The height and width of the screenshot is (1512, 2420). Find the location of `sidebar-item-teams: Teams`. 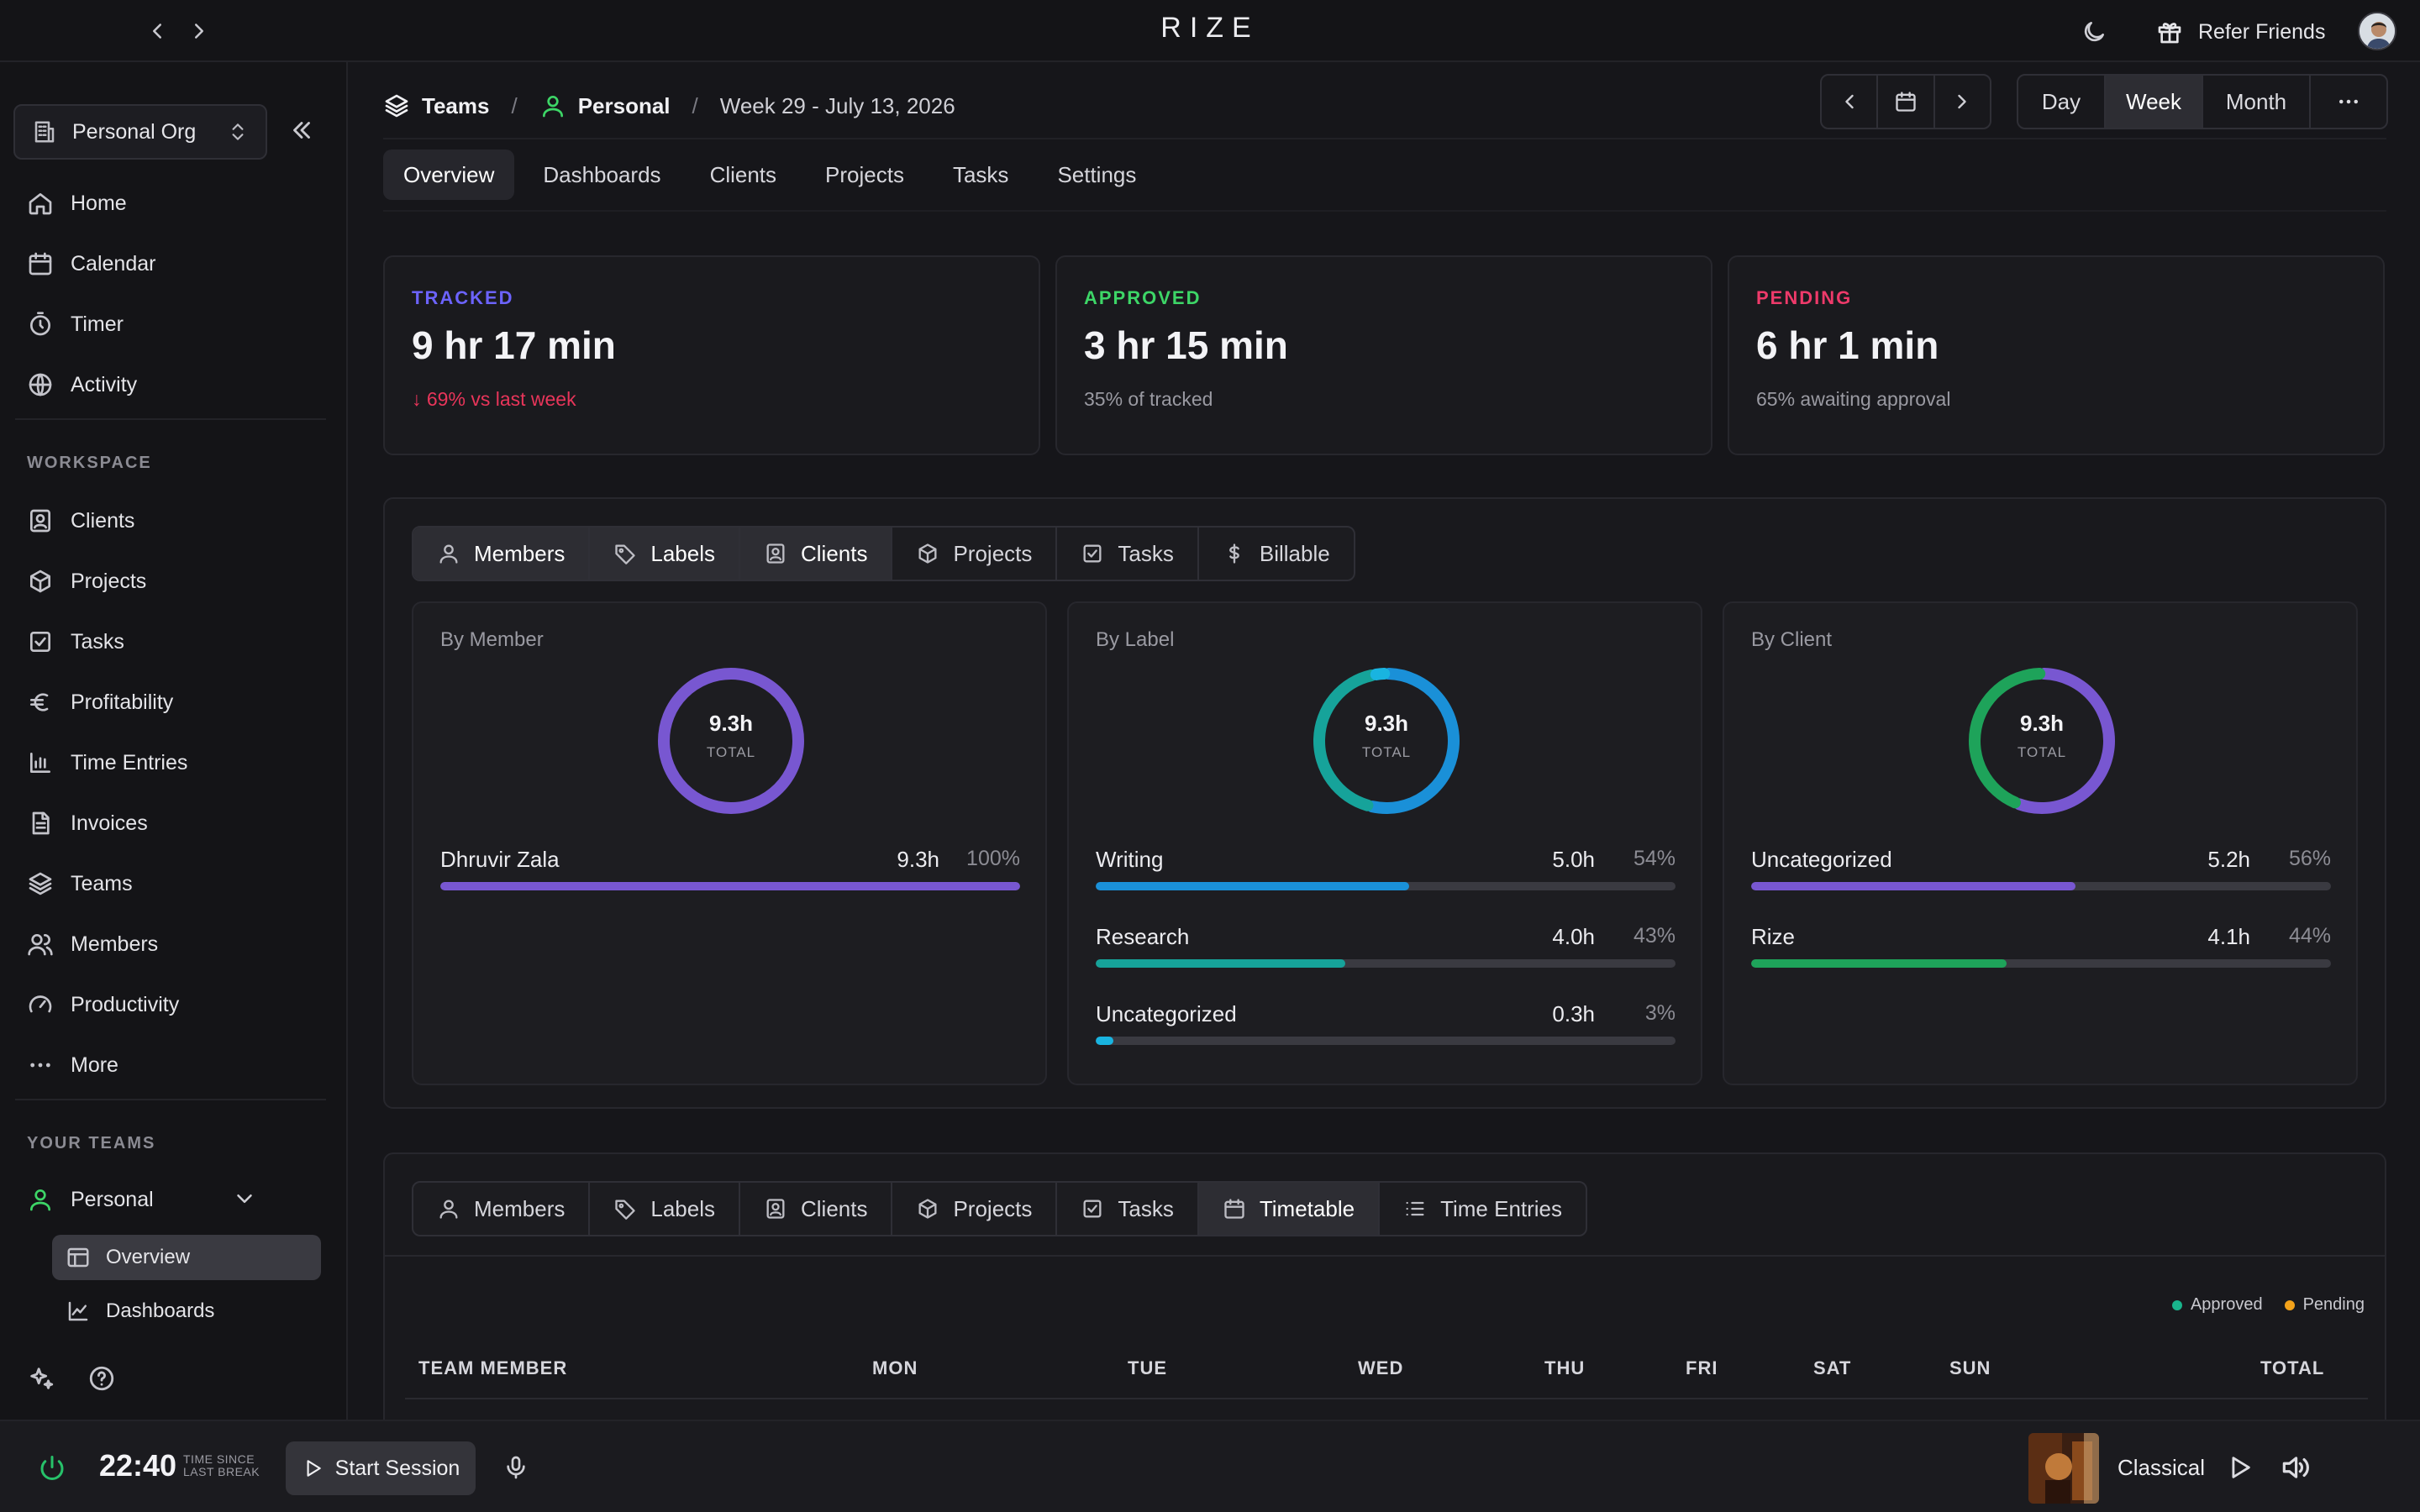

sidebar-item-teams: Teams is located at coordinates (170, 883).